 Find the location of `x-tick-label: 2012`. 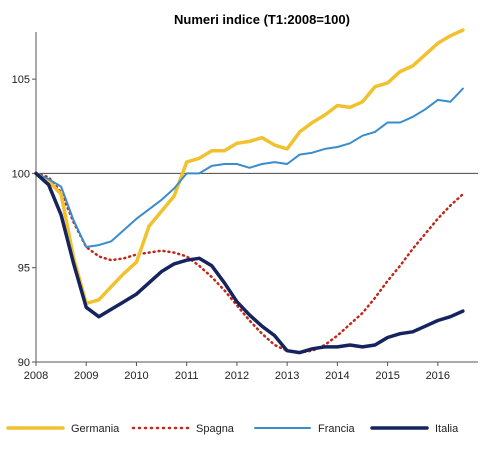

x-tick-label: 2012 is located at coordinates (237, 376).